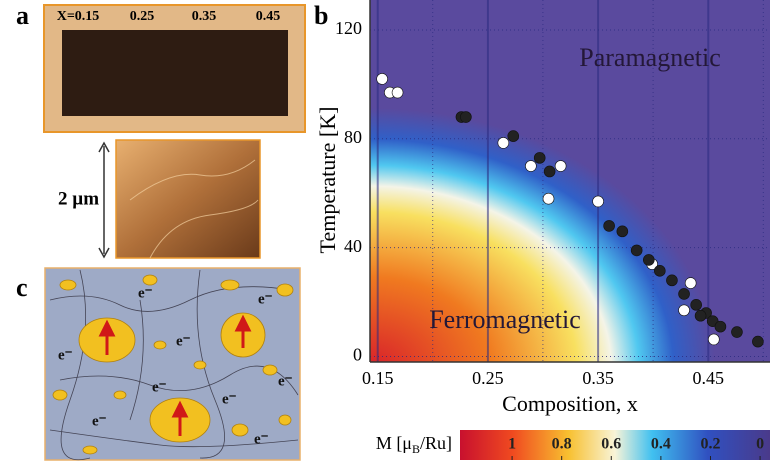 The image size is (770, 463). What do you see at coordinates (378, 378) in the screenshot?
I see `x-tick-label: 0.15` at bounding box center [378, 378].